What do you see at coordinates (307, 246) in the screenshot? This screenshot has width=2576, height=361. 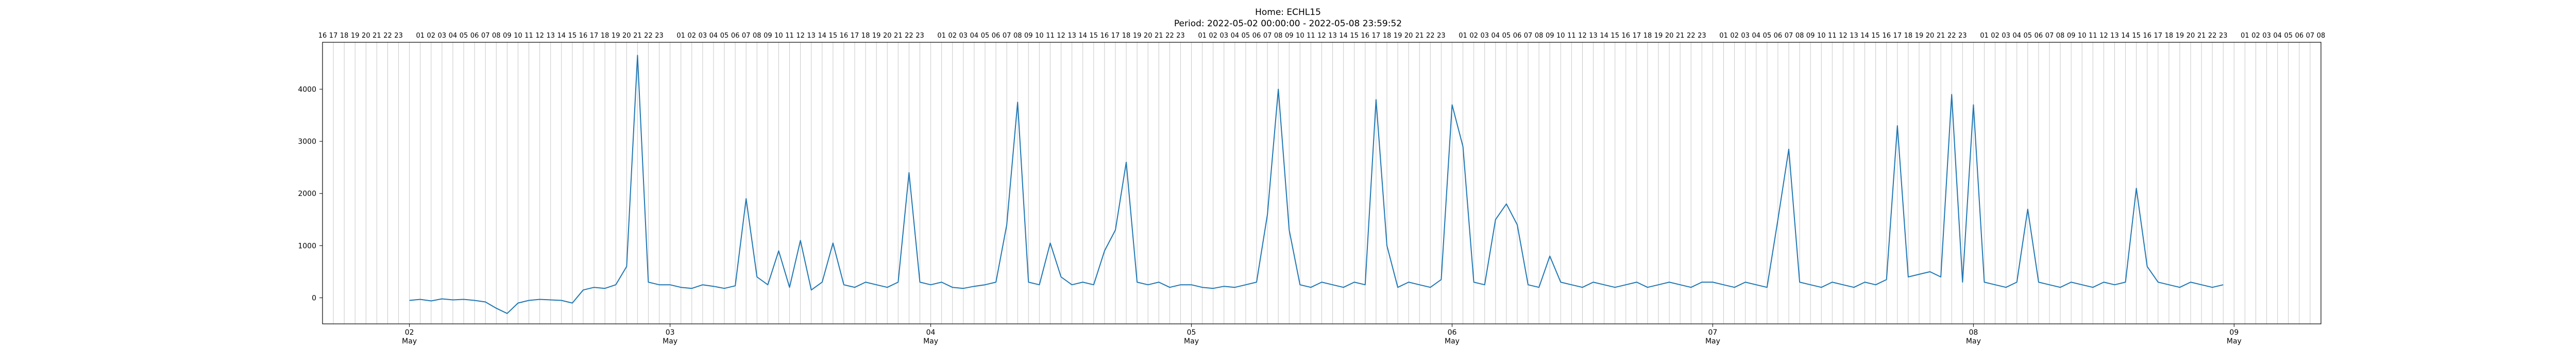 I see `y-tick-label: 1000` at bounding box center [307, 246].